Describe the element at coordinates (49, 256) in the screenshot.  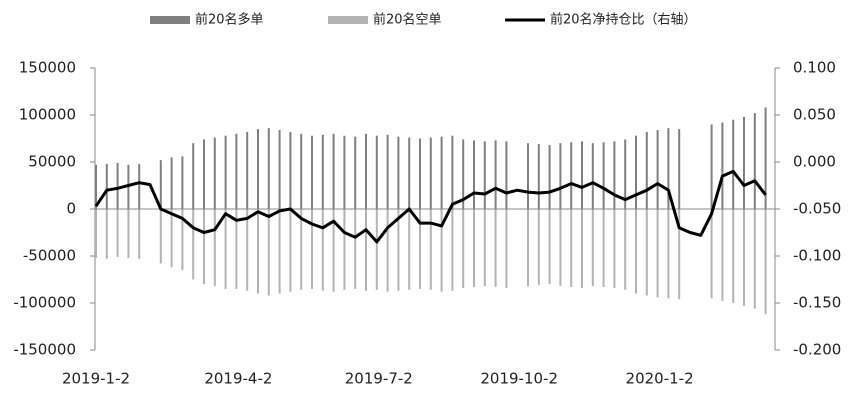
I see `y-tick-label: -50000` at that location.